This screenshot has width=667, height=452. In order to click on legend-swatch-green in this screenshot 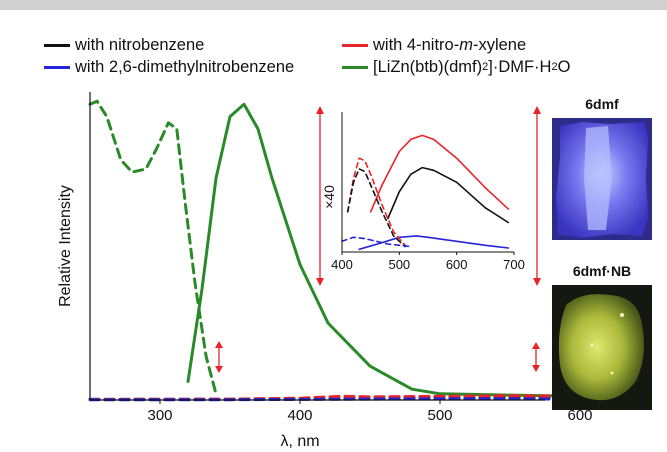, I will do `click(355, 67)`.